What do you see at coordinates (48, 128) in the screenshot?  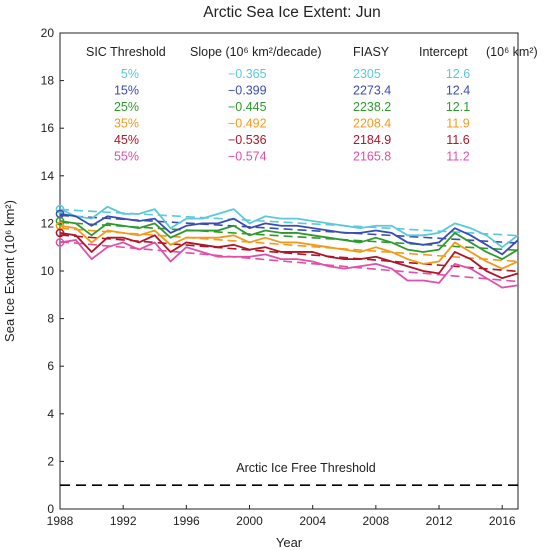 I see `y-tick-label: 16` at bounding box center [48, 128].